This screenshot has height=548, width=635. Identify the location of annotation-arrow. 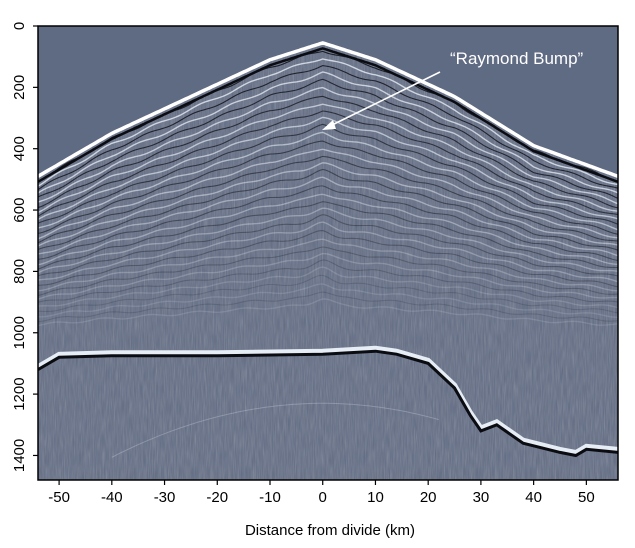
(381, 100).